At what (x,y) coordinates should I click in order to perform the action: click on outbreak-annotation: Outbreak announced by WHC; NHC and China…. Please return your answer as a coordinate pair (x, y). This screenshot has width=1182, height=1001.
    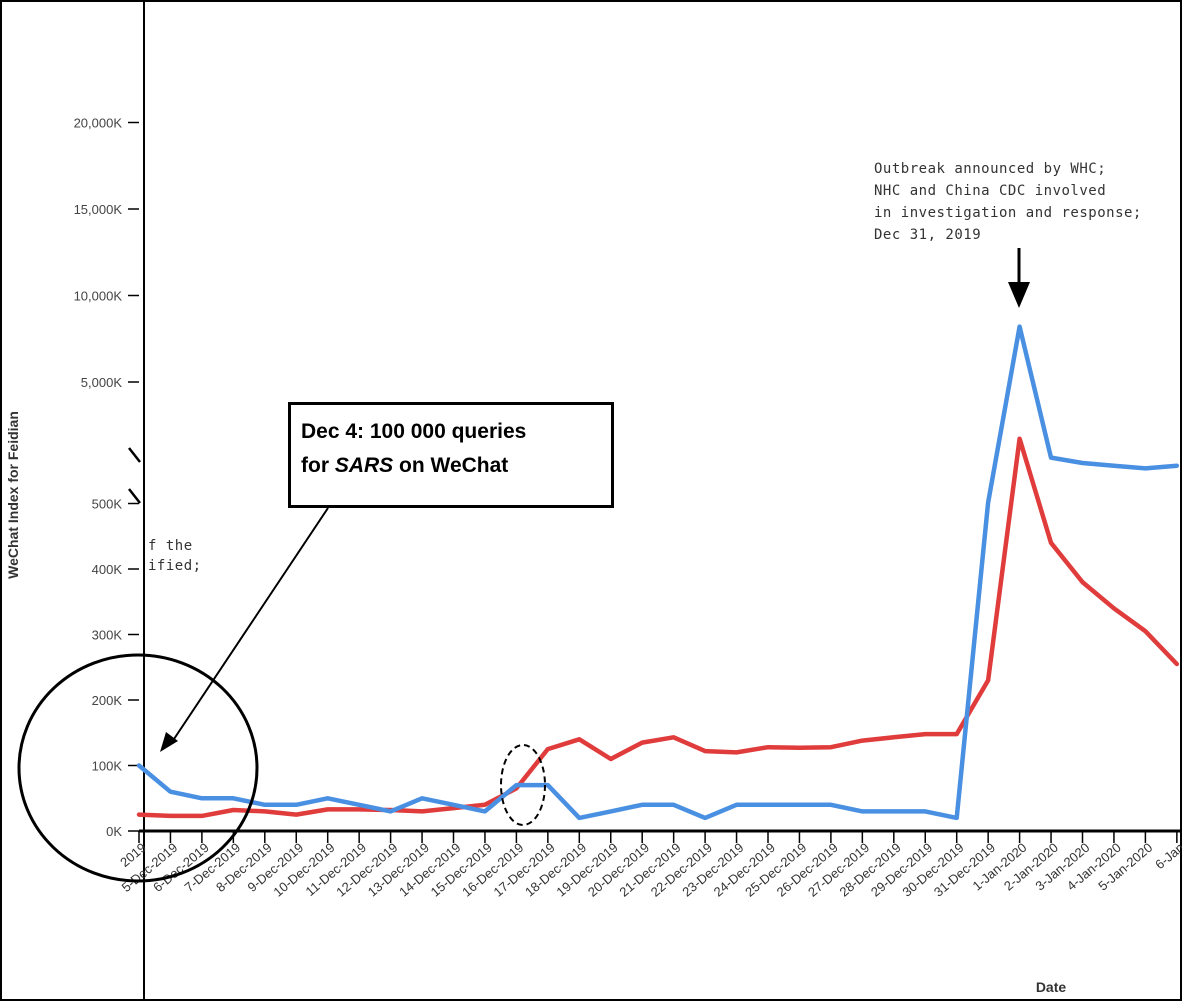
    Looking at the image, I should click on (1008, 234).